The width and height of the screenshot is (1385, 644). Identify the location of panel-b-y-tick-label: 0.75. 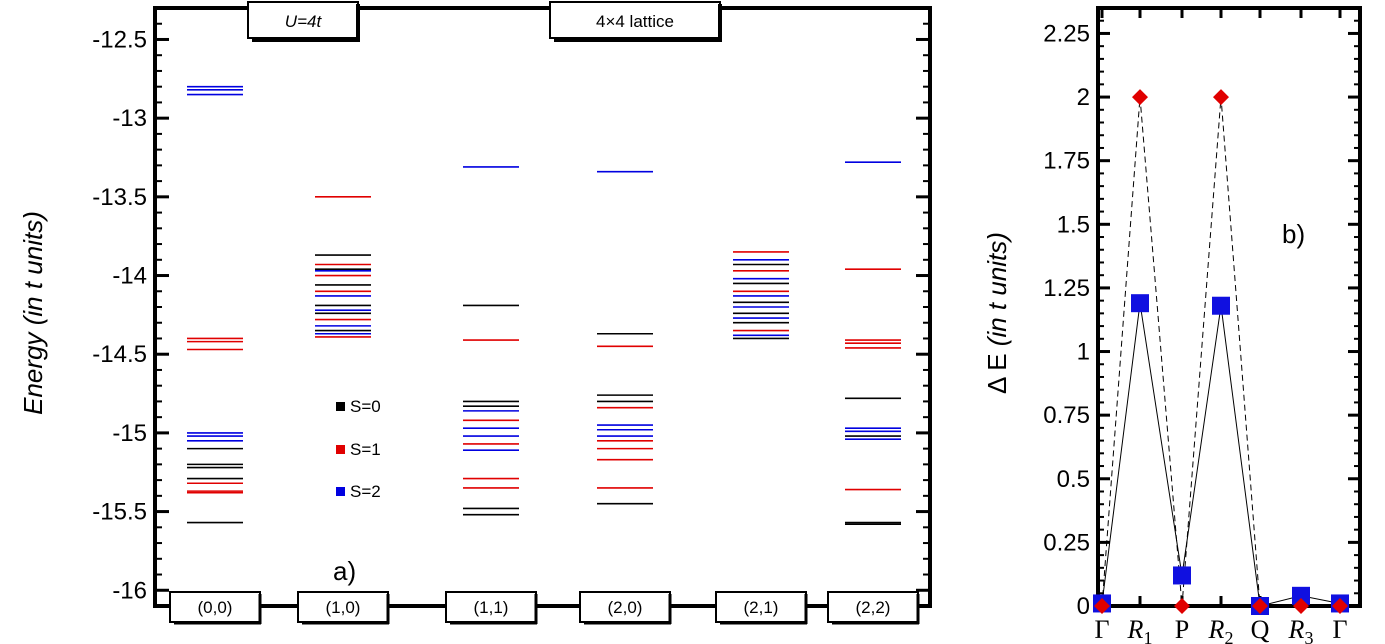
(1066, 415).